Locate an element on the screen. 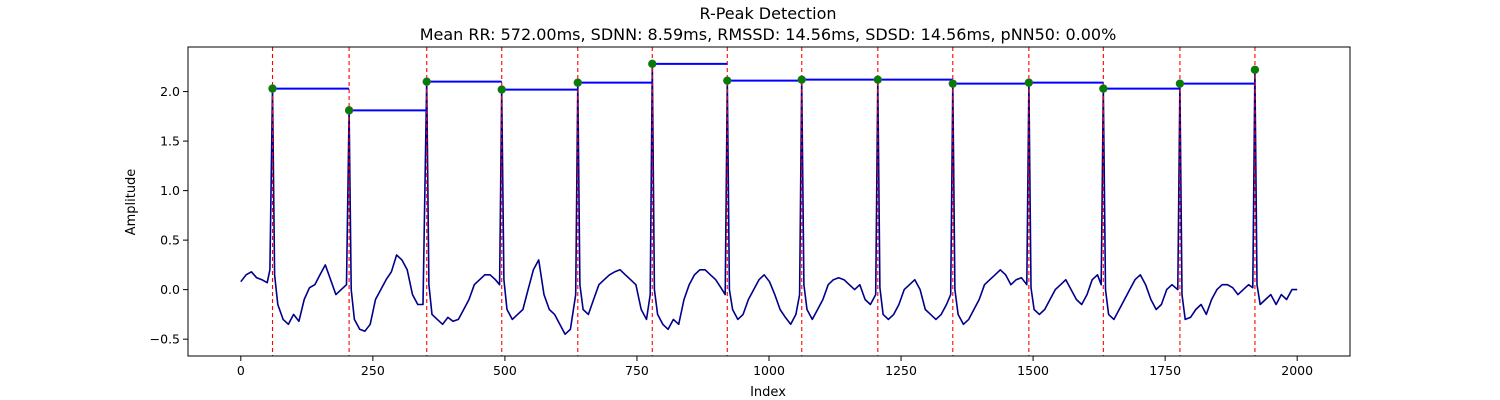 The width and height of the screenshot is (1500, 400). x-tick-label: 500 is located at coordinates (505, 370).